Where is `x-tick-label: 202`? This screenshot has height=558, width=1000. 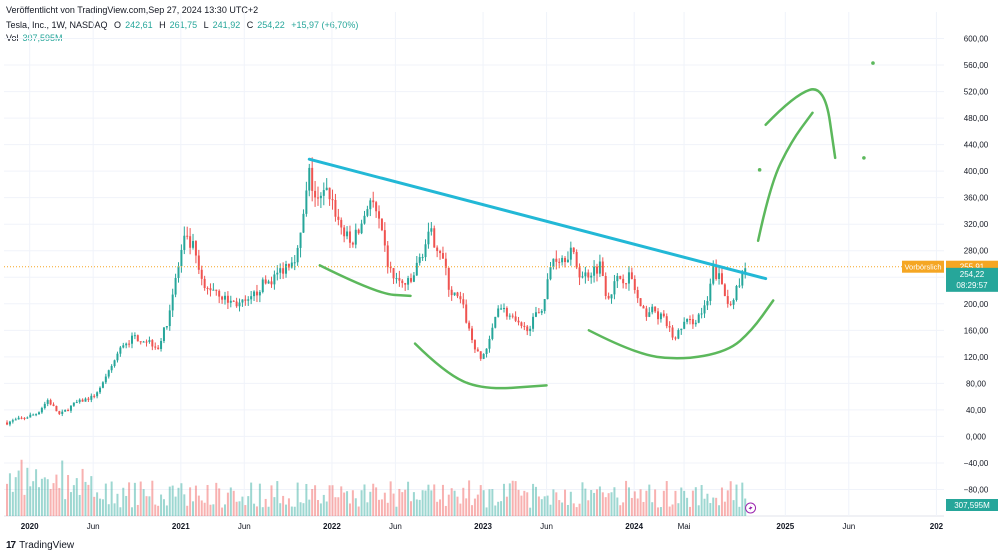 x-tick-label: 202 is located at coordinates (937, 526).